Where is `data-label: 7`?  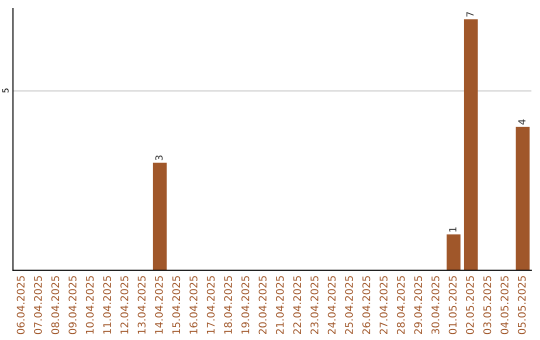 data-label: 7 is located at coordinates (470, 14).